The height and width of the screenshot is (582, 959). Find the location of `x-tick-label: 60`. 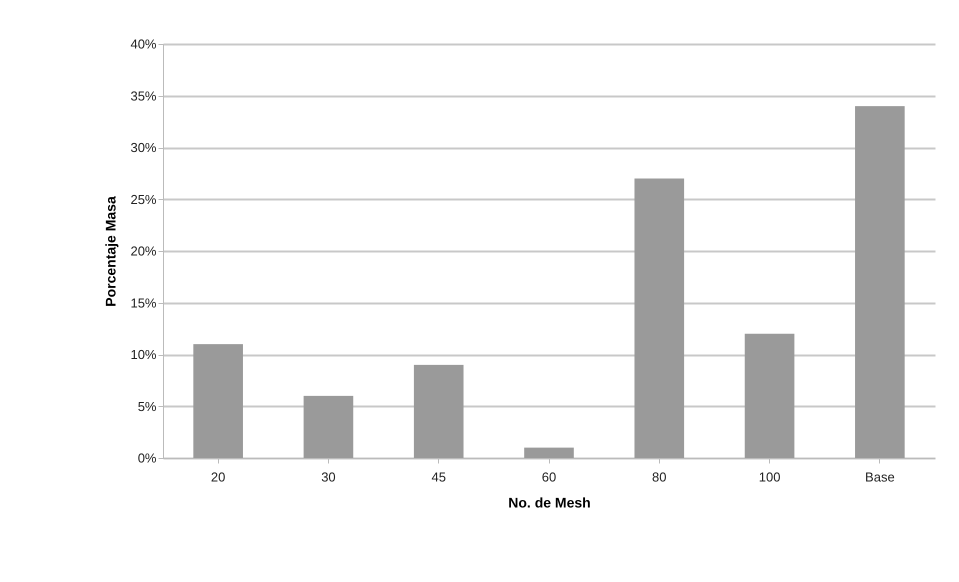

x-tick-label: 60 is located at coordinates (549, 477).